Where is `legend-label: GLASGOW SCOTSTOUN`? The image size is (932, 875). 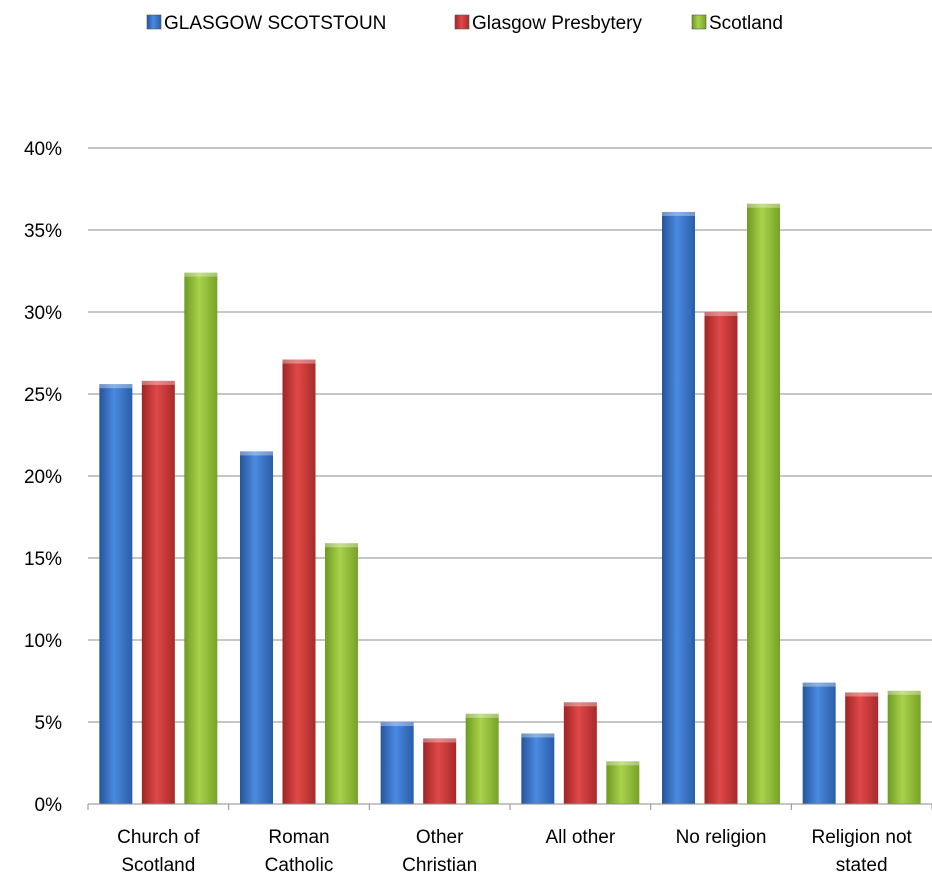 legend-label: GLASGOW SCOTSTOUN is located at coordinates (275, 23).